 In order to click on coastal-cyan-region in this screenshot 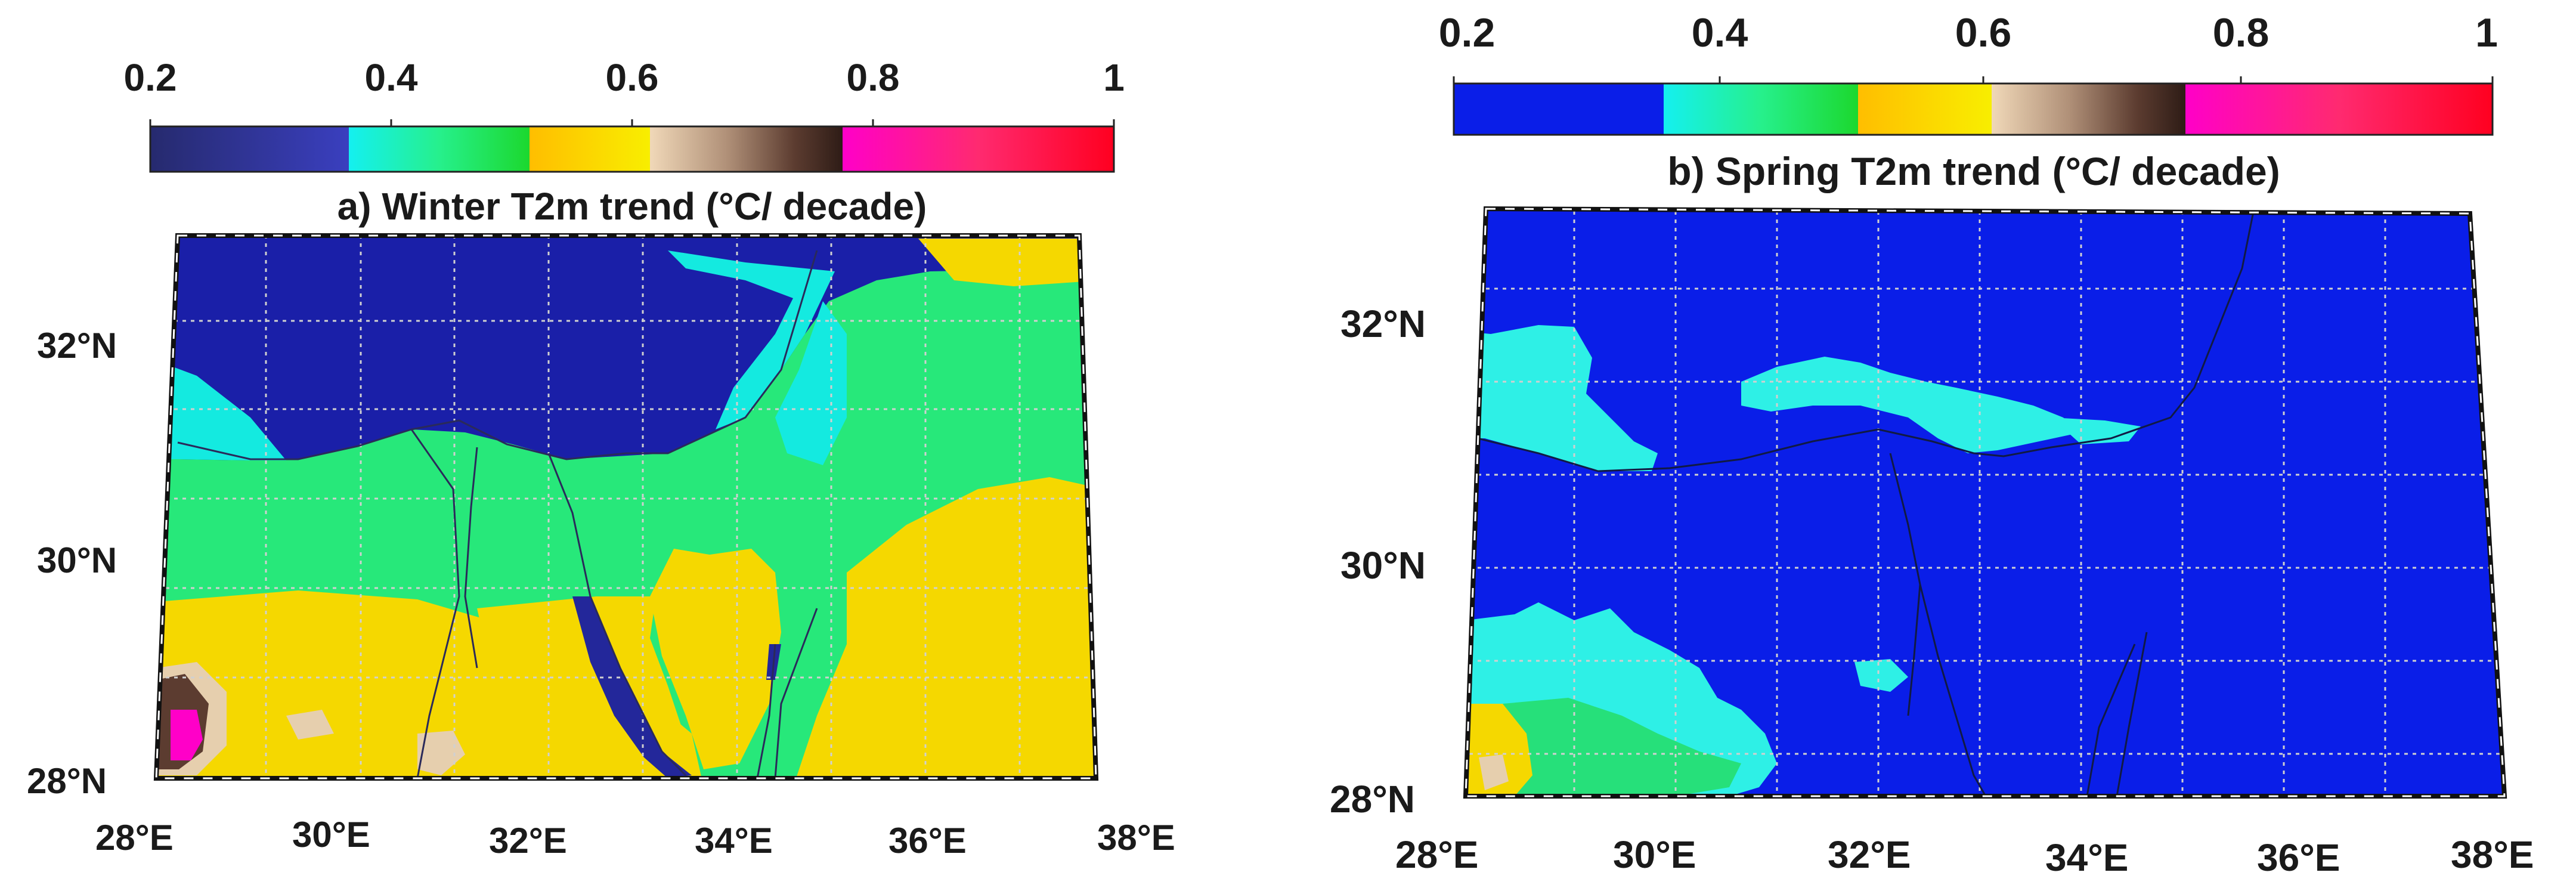, I will do `click(751, 339)`.